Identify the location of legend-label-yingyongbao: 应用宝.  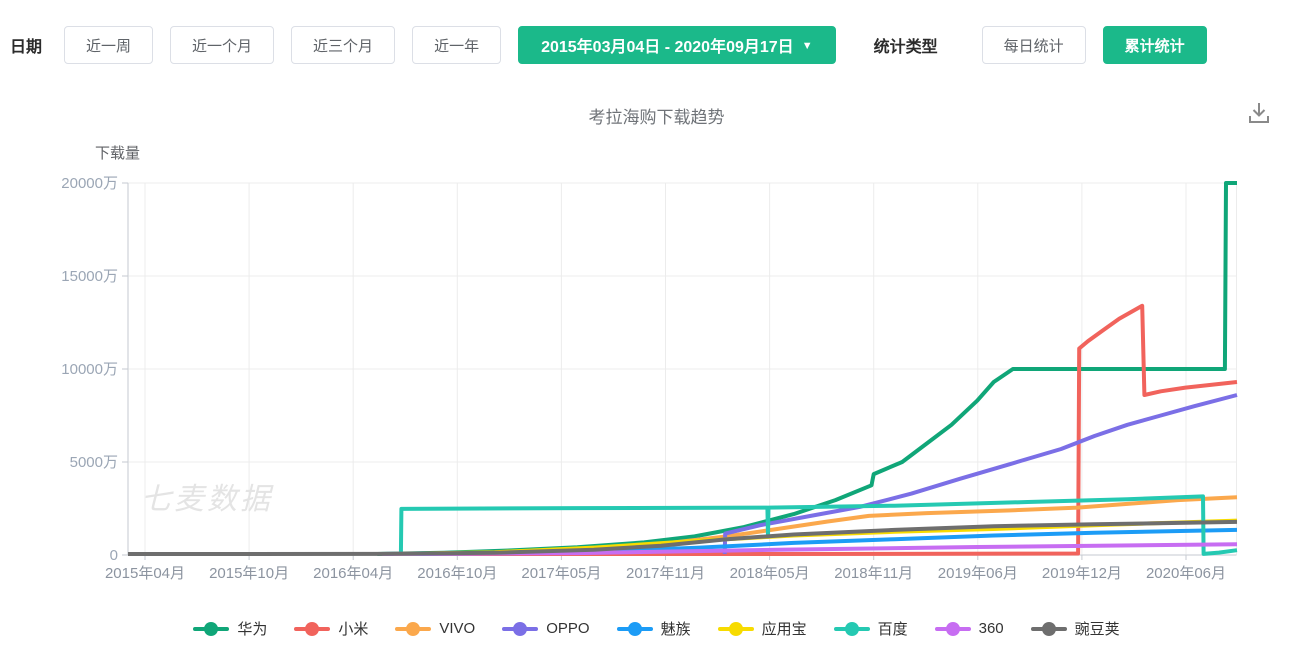
(784, 629).